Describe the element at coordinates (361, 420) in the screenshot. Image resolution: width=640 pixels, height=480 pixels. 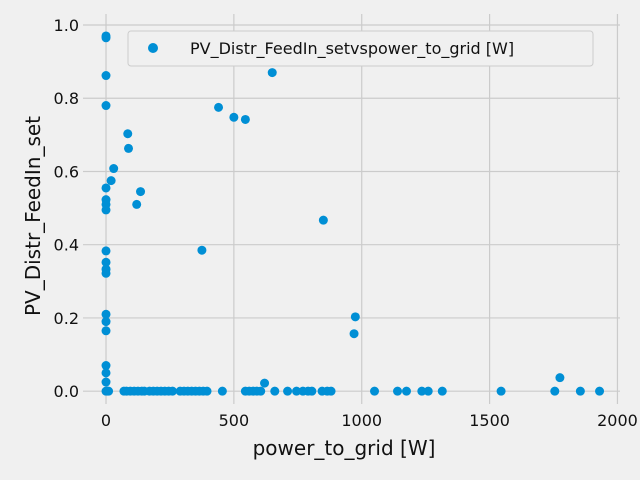
I see `x-tick-label: 1000` at that location.